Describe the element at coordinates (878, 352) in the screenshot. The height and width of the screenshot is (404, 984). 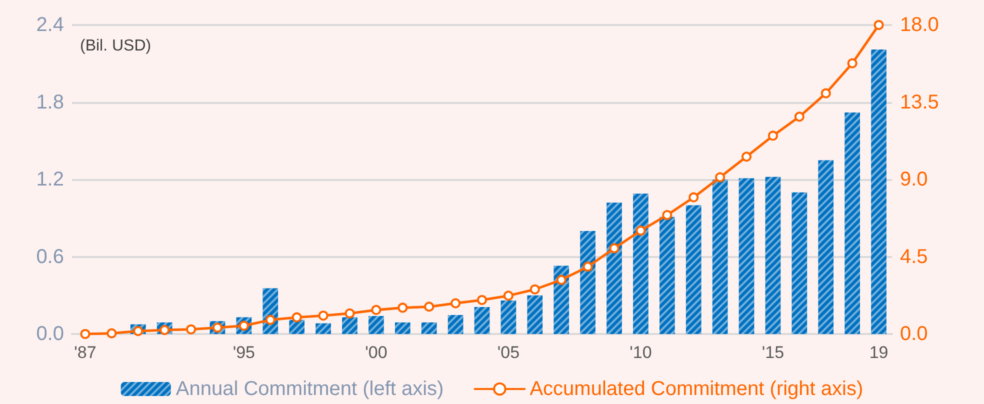
I see `x-tick-label: 19` at that location.